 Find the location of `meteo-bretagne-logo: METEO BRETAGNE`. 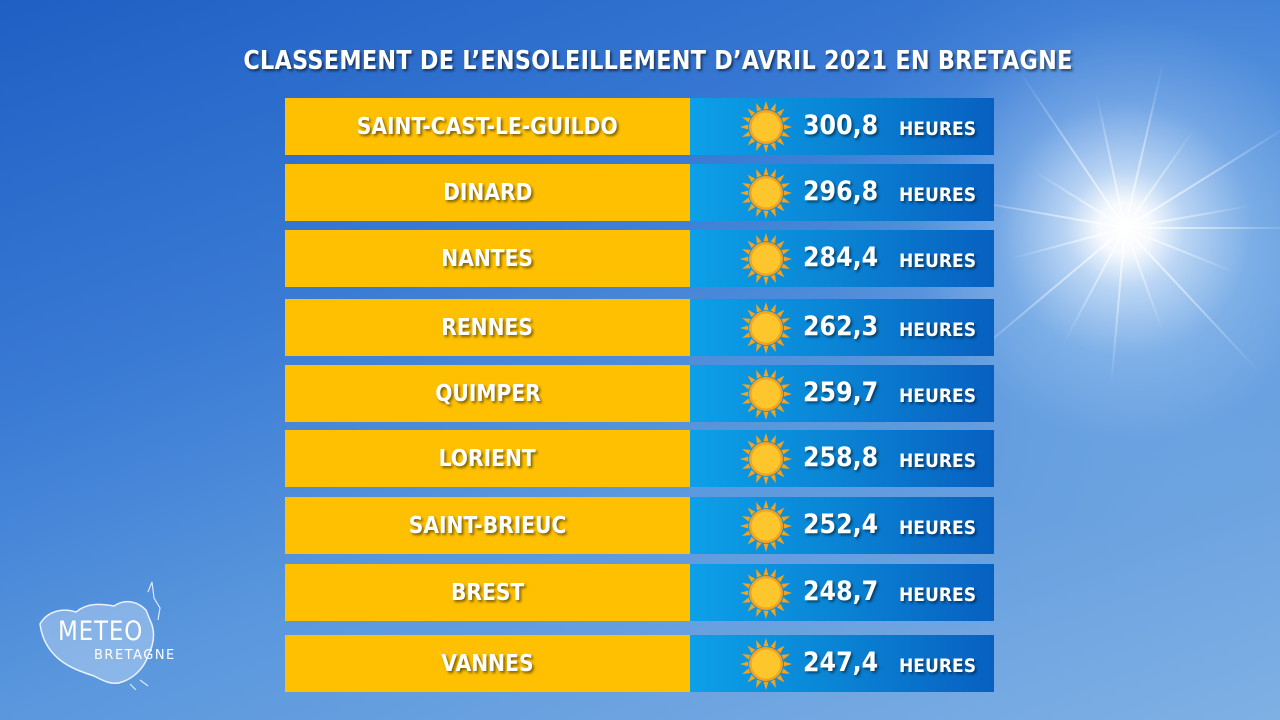

meteo-bretagne-logo: METEO BRETAGNE is located at coordinates (110, 635).